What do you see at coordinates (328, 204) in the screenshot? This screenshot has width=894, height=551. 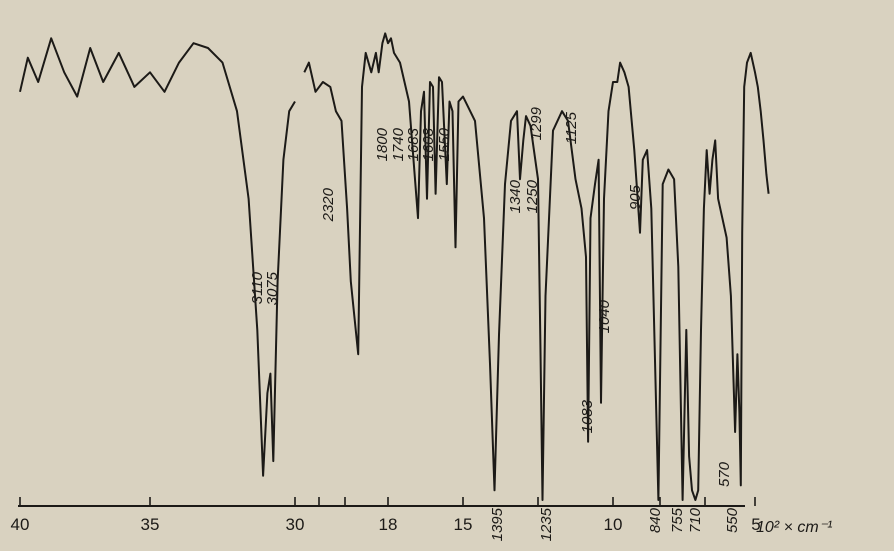 I see `peak-label: 2320` at bounding box center [328, 204].